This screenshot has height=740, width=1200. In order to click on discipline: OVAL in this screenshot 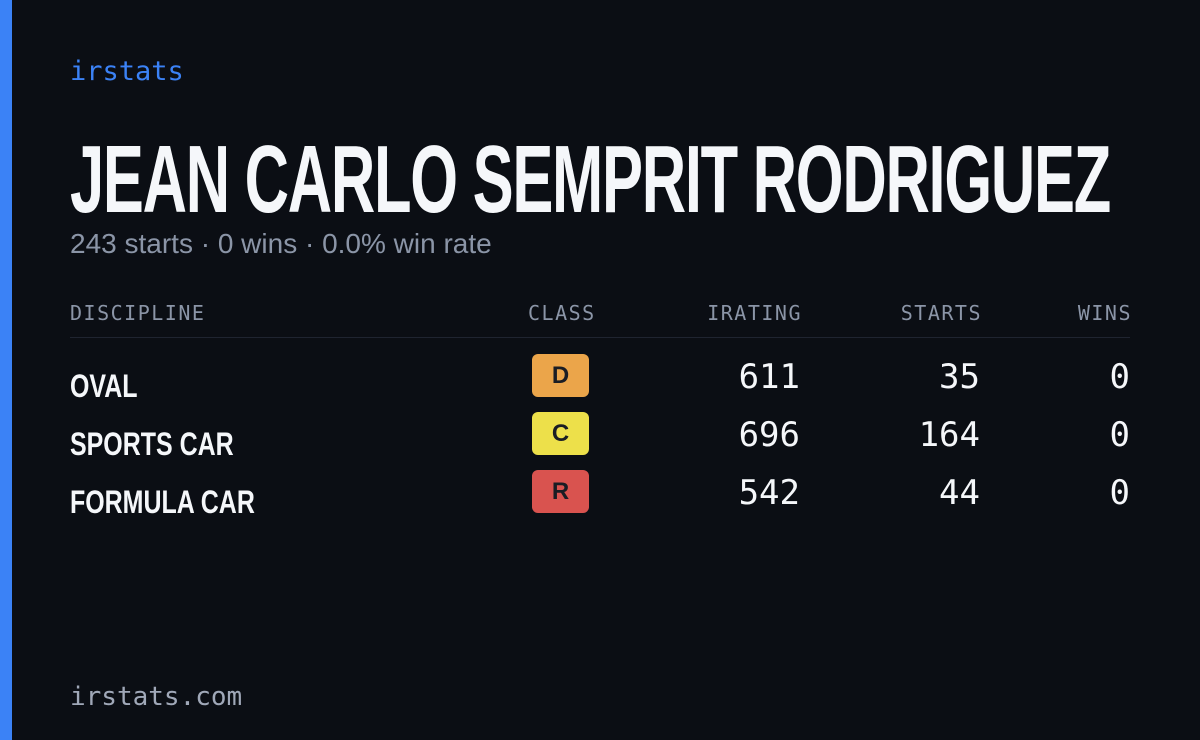, I will do `click(104, 386)`.